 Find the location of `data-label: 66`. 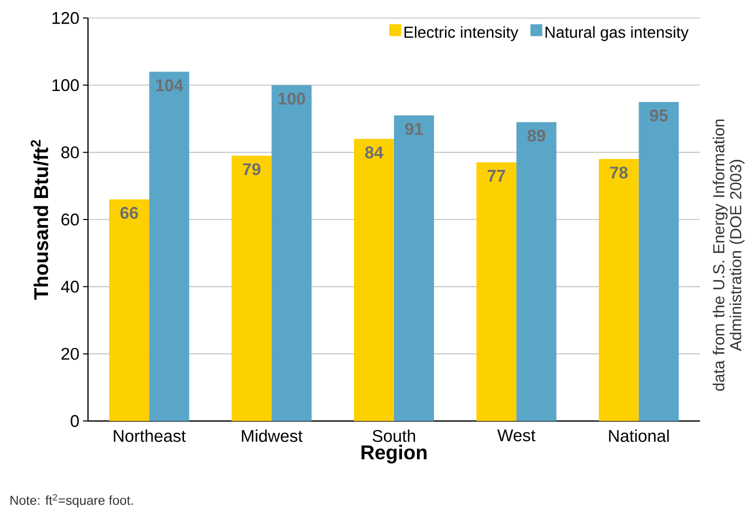

data-label: 66 is located at coordinates (129, 212).